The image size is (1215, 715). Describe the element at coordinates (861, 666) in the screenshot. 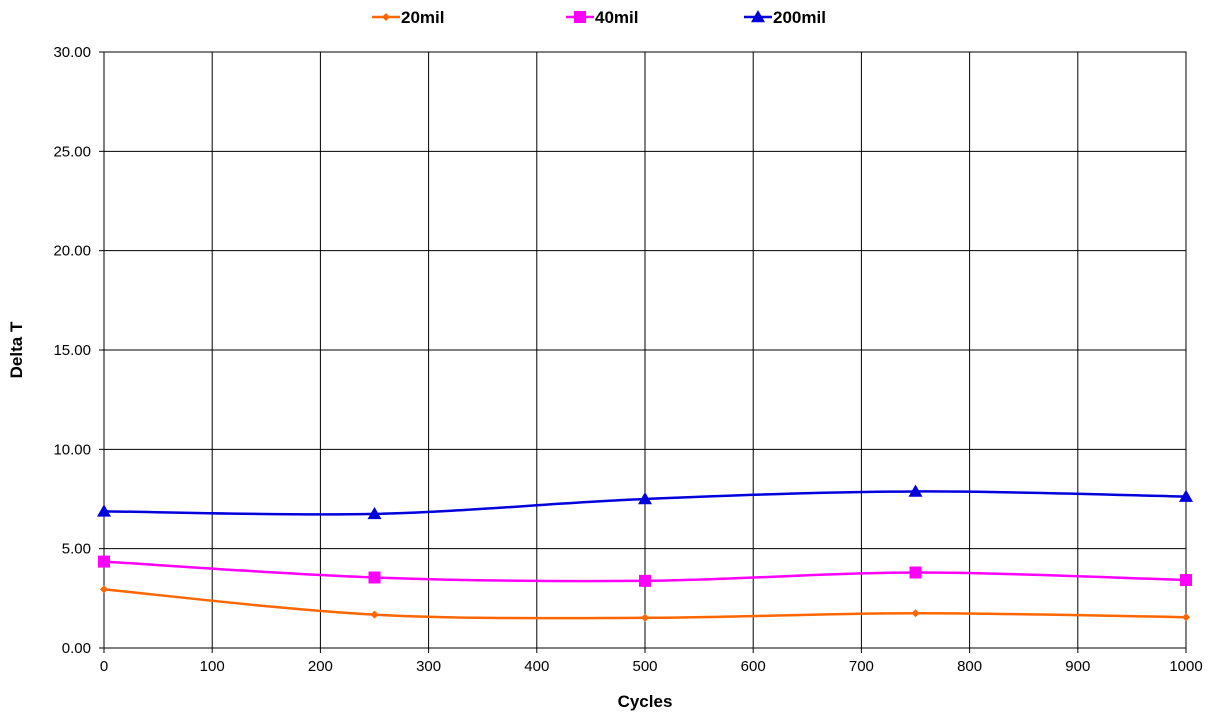

I see `x-tick-label: 700` at that location.